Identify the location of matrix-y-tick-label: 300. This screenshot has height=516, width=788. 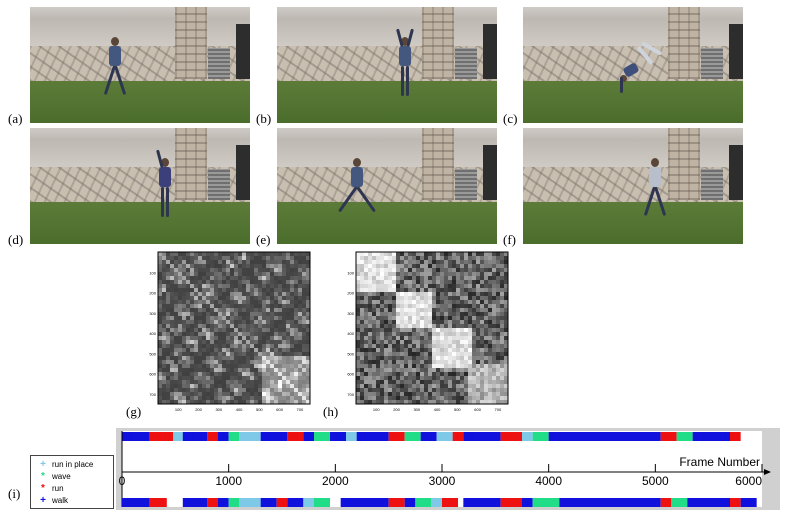
(350, 313).